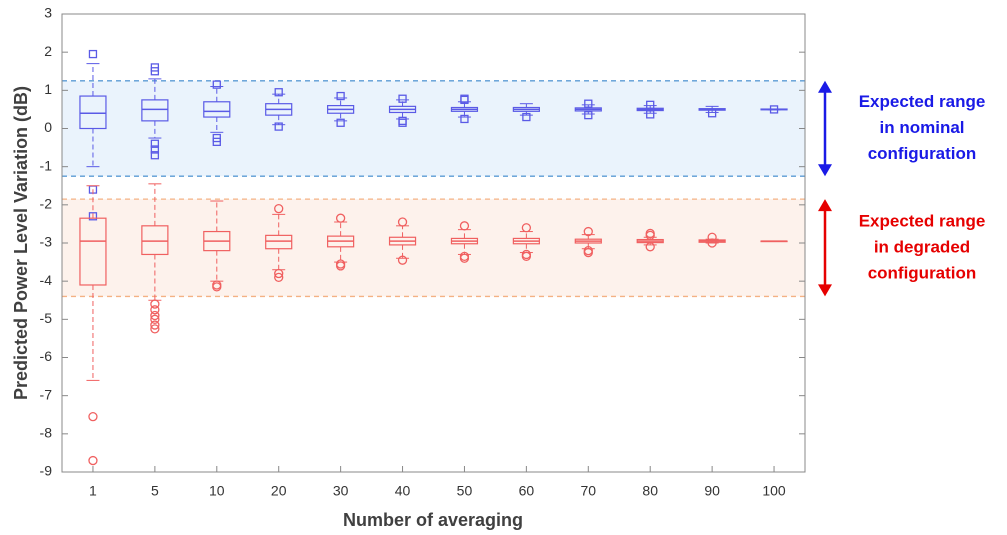 This screenshot has width=1007, height=535. I want to click on x-tick-label: 30, so click(341, 491).